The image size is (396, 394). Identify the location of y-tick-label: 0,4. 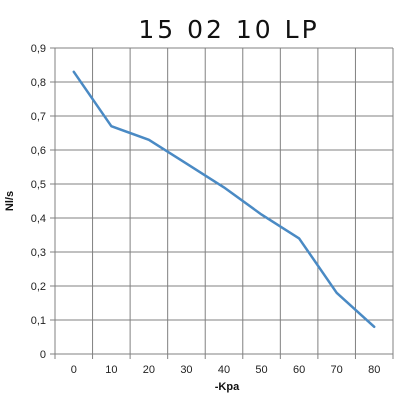
(38, 219).